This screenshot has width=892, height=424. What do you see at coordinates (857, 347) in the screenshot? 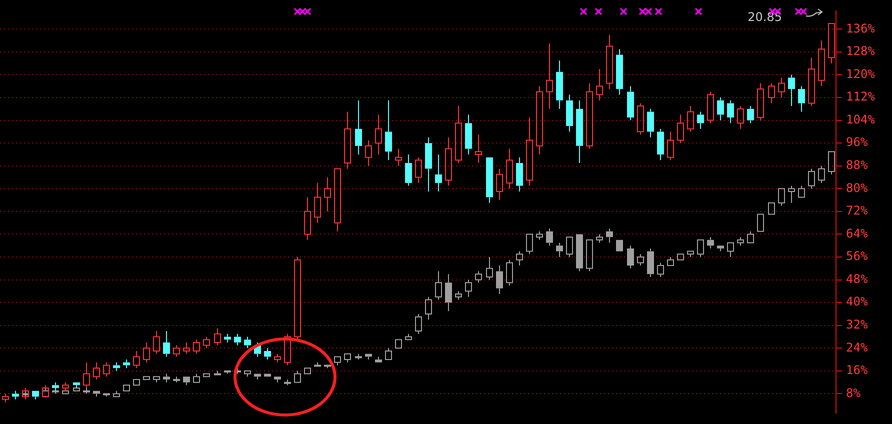
I see `y-tick-label: 24%` at bounding box center [857, 347].